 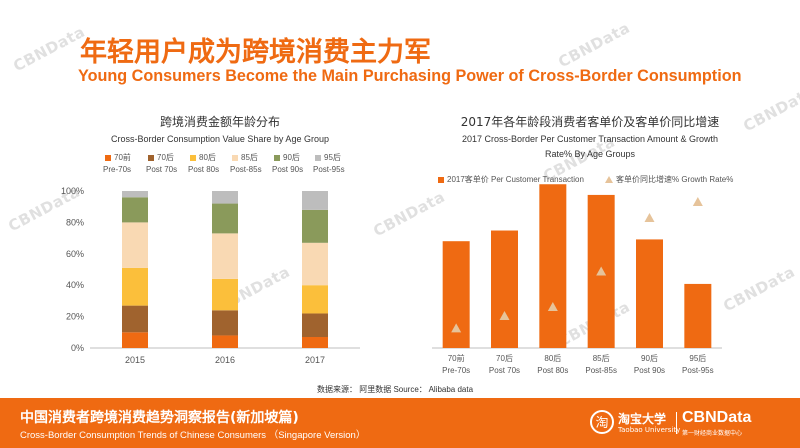 I want to click on x-tick-label: 85后, so click(x=601, y=358).